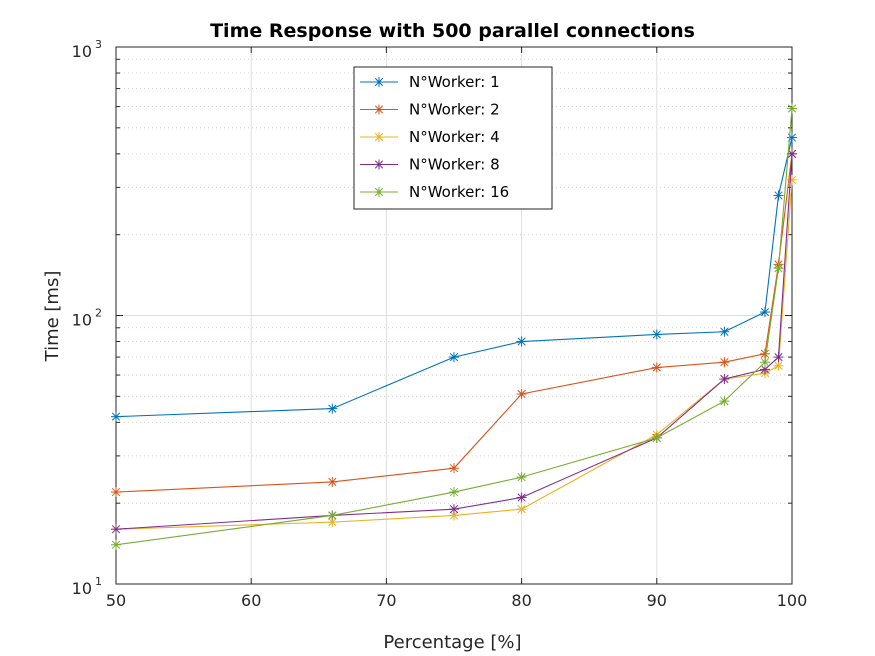 The width and height of the screenshot is (875, 656). What do you see at coordinates (98, 313) in the screenshot?
I see `y-tick-exponent: 2` at bounding box center [98, 313].